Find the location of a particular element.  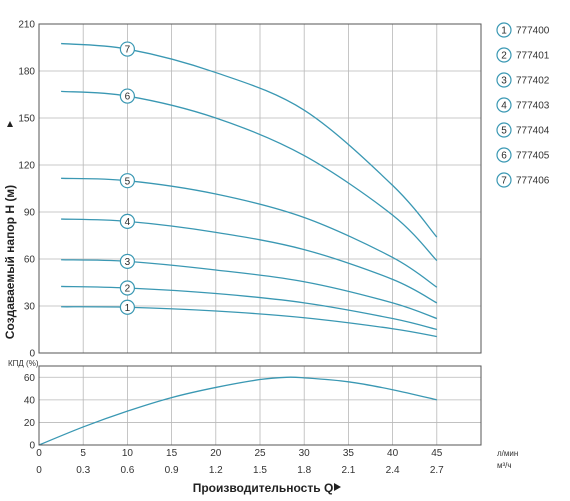

head-y-tick-label: 210 is located at coordinates (26, 25).